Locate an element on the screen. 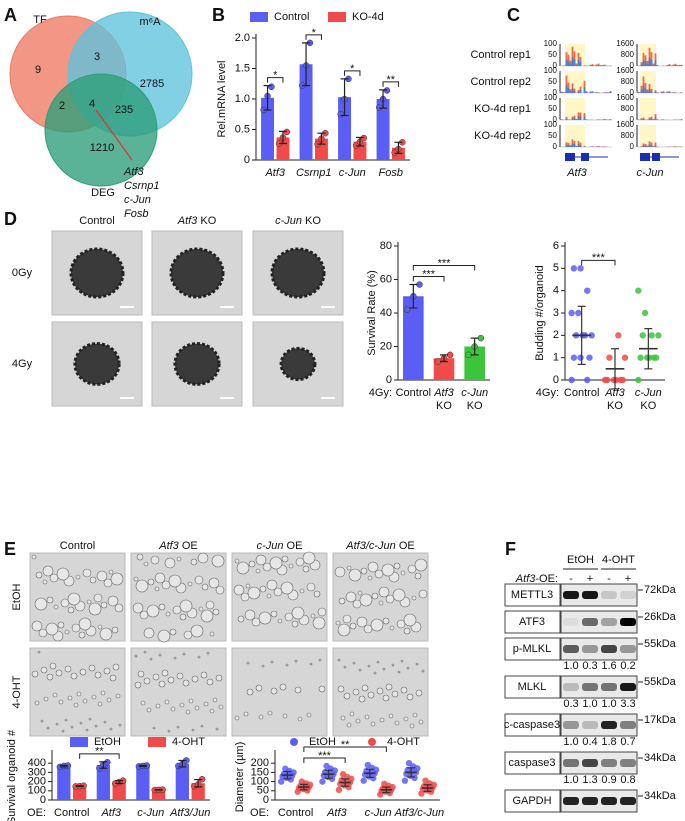 Image resolution: width=685 pixels, height=821 pixels. blot-protein: METTL3 is located at coordinates (532, 595).